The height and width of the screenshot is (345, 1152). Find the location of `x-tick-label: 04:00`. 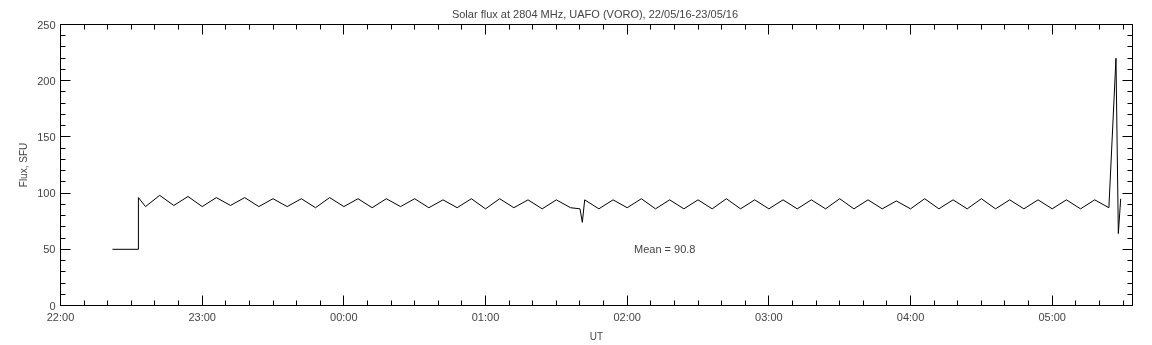

x-tick-label: 04:00 is located at coordinates (910, 316).